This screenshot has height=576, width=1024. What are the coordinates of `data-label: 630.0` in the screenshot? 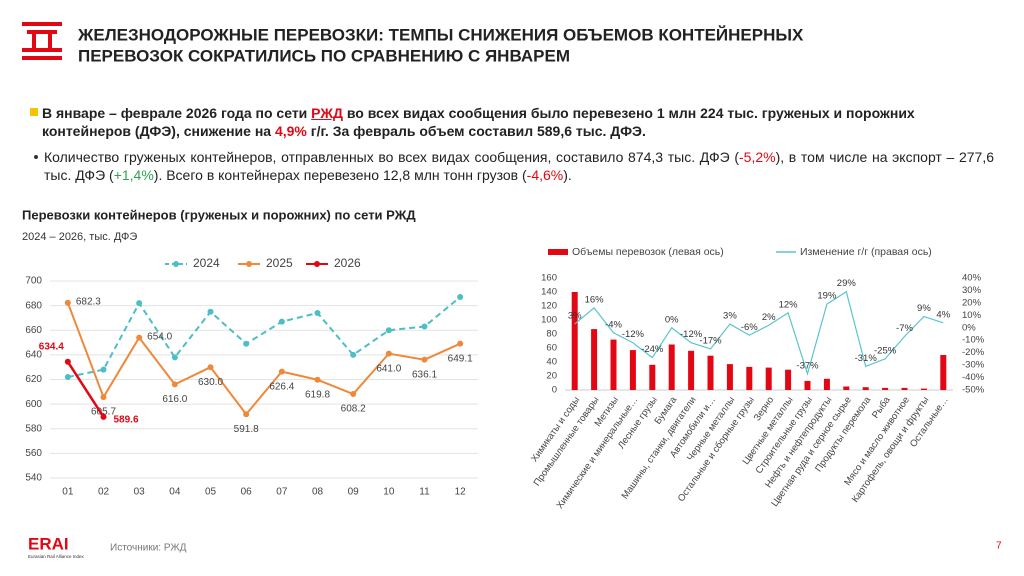 It's located at (210, 382).